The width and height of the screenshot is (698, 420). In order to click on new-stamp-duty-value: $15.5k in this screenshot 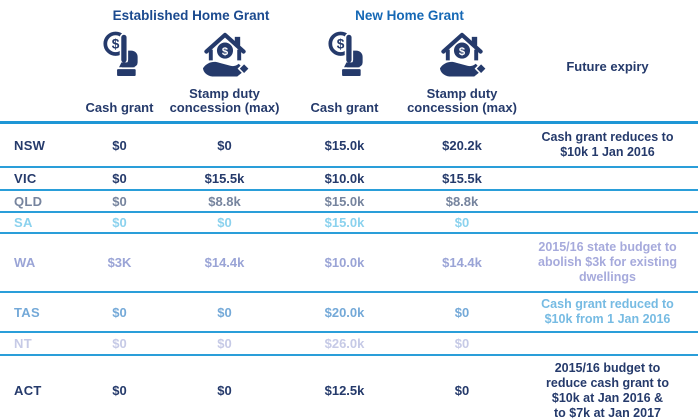, I will do `click(462, 178)`.